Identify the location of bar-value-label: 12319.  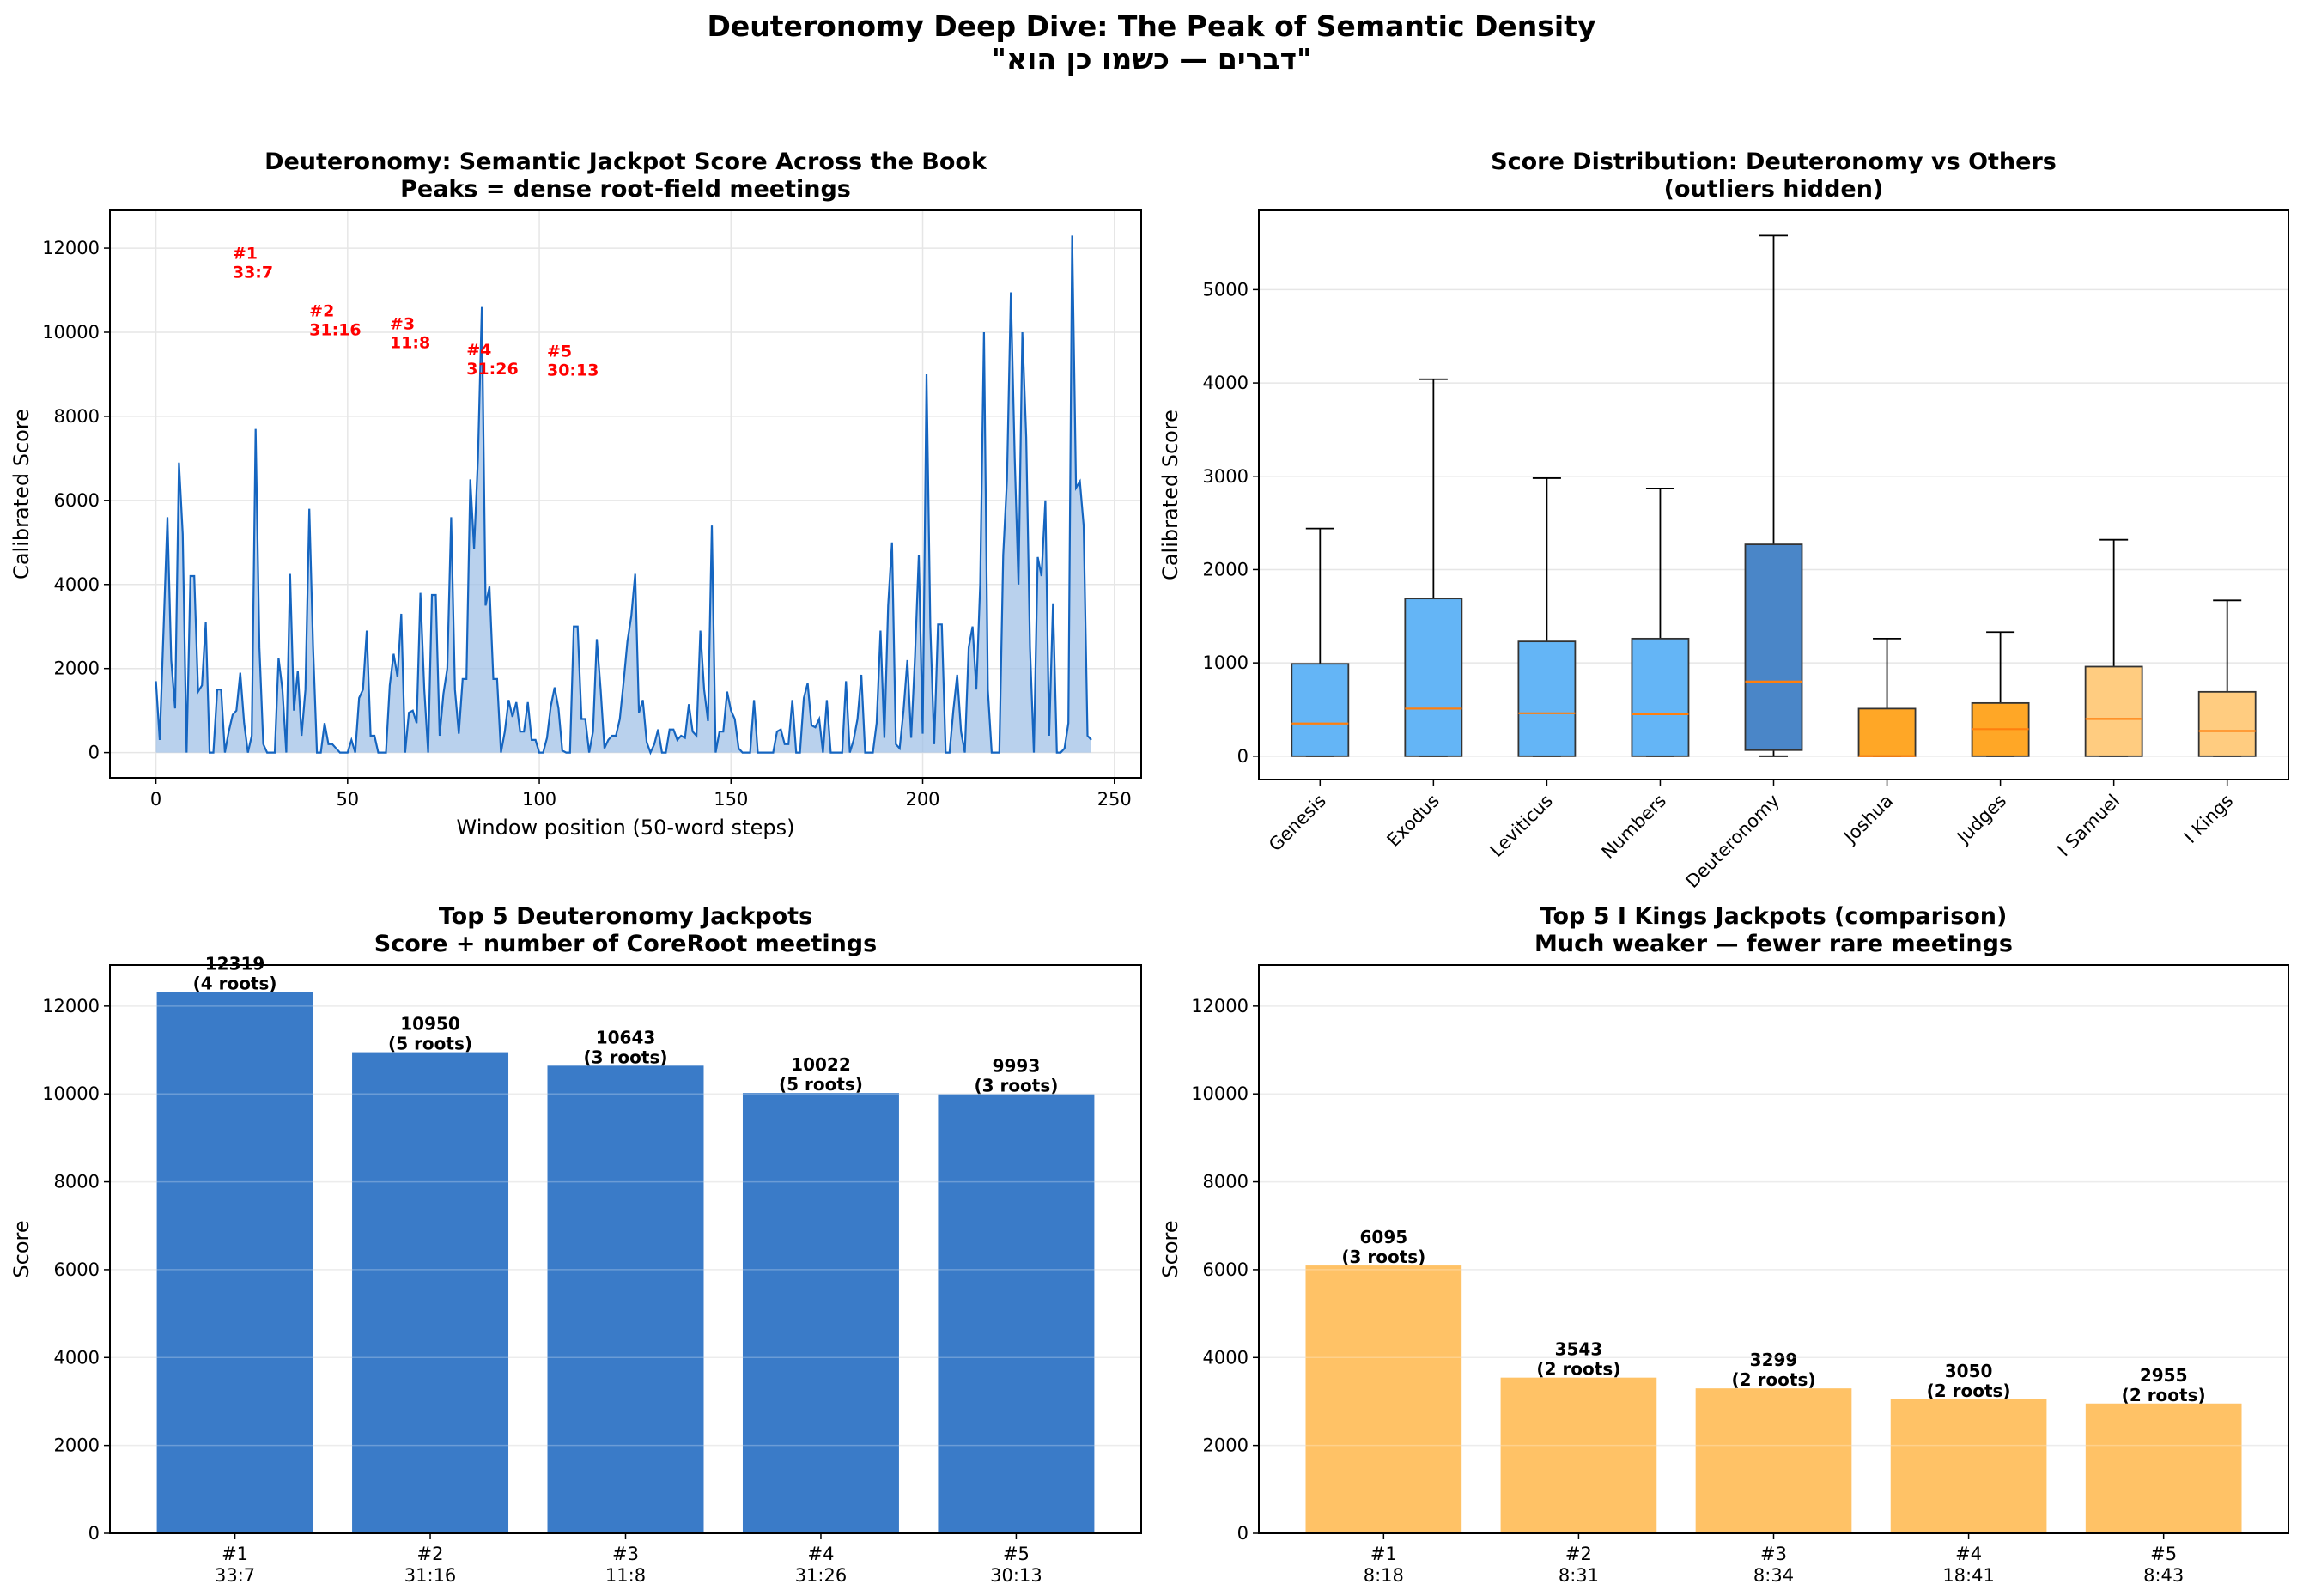
(235, 964).